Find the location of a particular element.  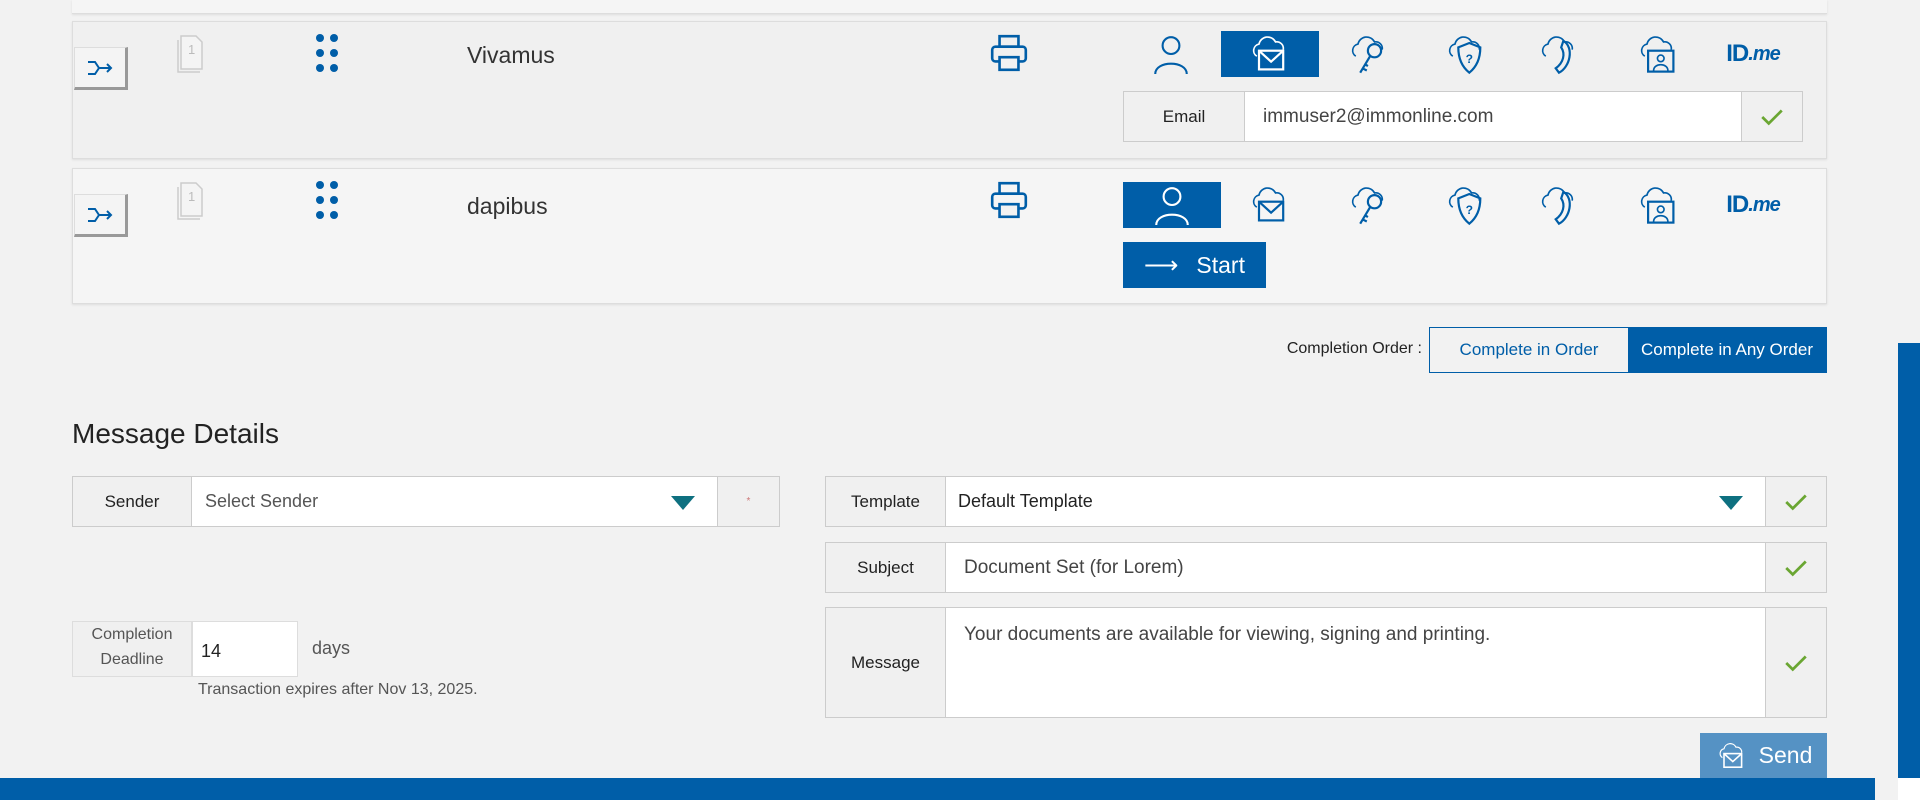

previous-recipient-row is located at coordinates (949, 7).